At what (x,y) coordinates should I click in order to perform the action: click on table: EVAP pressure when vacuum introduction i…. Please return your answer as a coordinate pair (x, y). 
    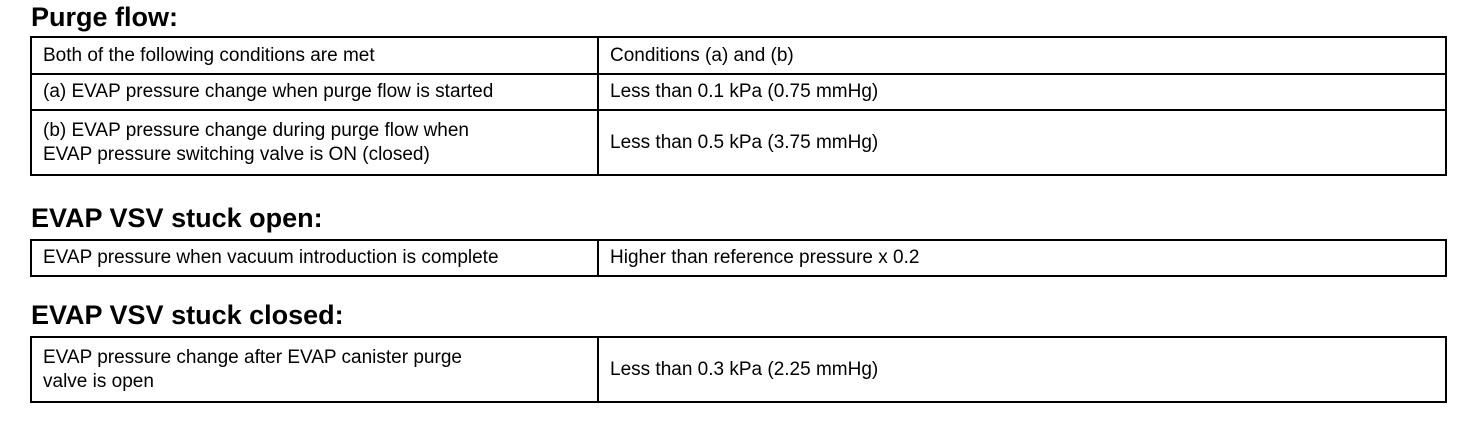
    Looking at the image, I should click on (738, 258).